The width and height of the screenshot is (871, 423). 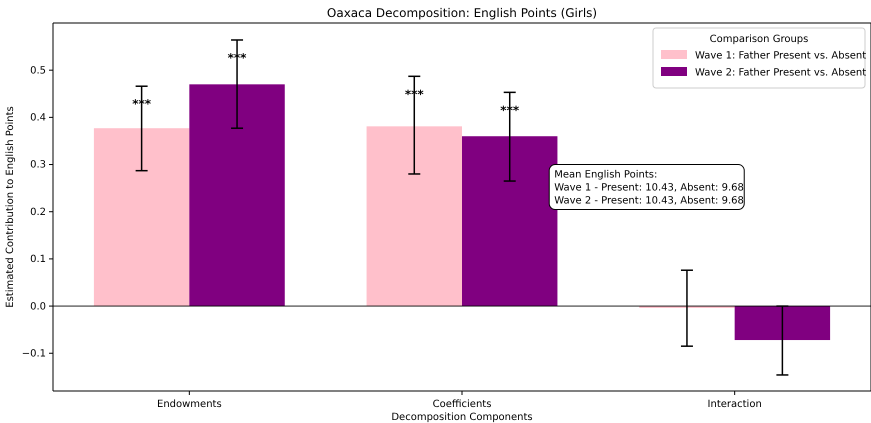 I want to click on y-tick-label: 0.2, so click(x=38, y=212).